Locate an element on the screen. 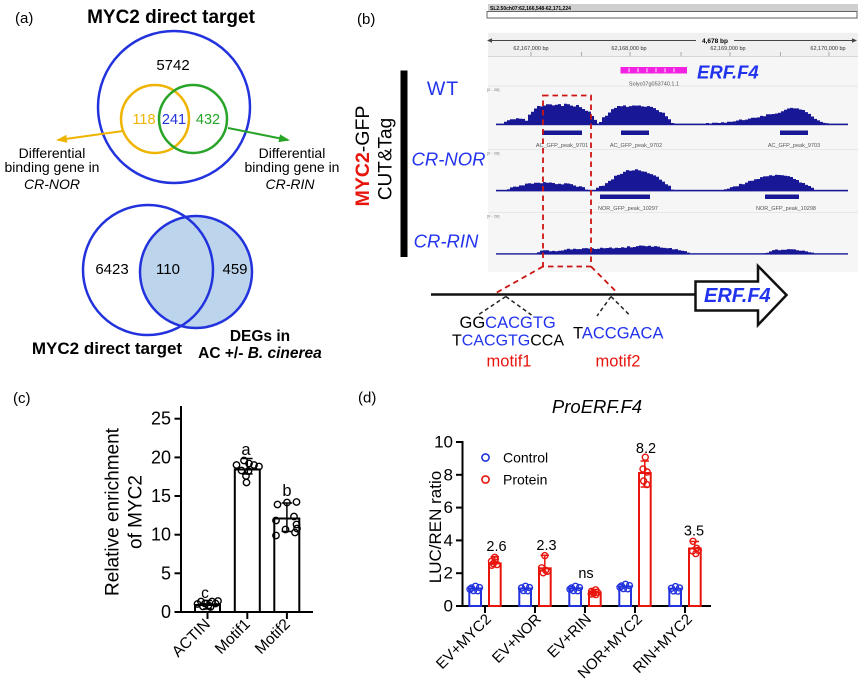  svg-text: CUT&Tag is located at coordinates (386, 159).